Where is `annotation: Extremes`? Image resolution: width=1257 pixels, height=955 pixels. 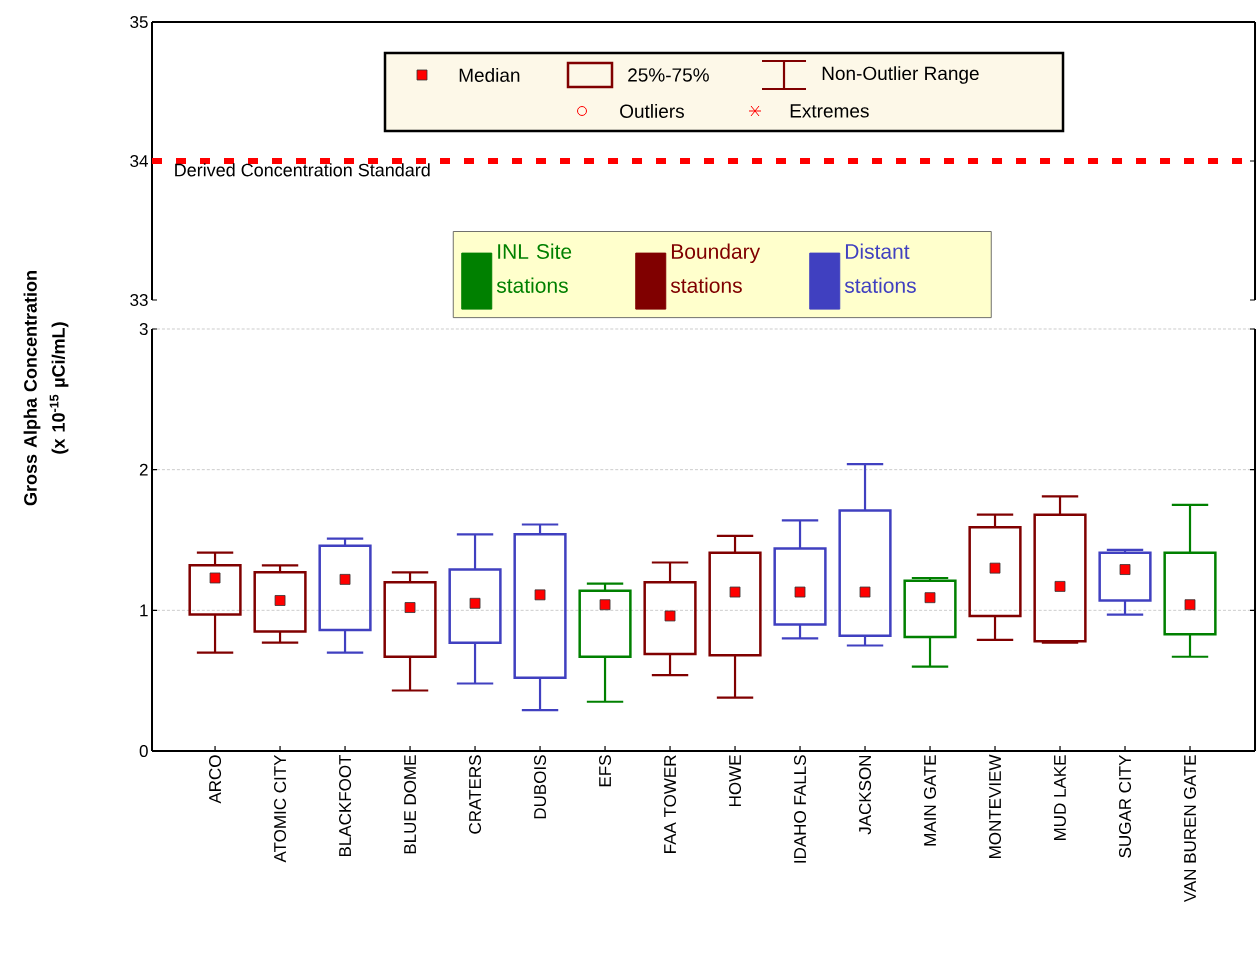 annotation: Extremes is located at coordinates (829, 111).